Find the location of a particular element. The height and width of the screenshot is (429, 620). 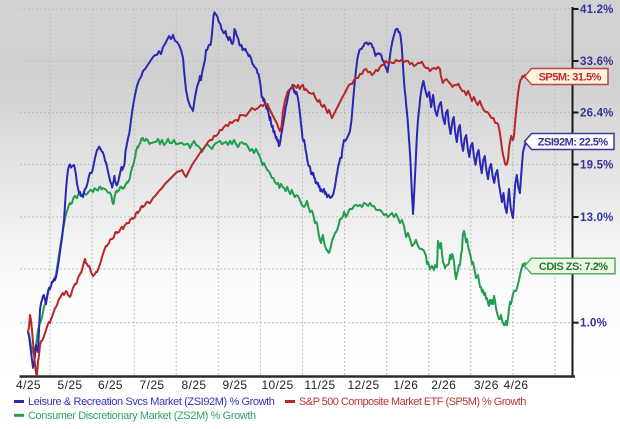

svg-text: 26.4% is located at coordinates (597, 114).